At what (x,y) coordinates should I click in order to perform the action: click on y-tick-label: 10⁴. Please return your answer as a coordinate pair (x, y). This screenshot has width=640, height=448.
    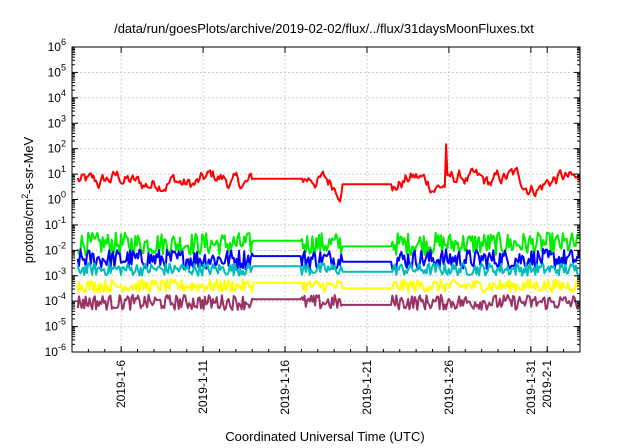
    Looking at the image, I should click on (57, 96).